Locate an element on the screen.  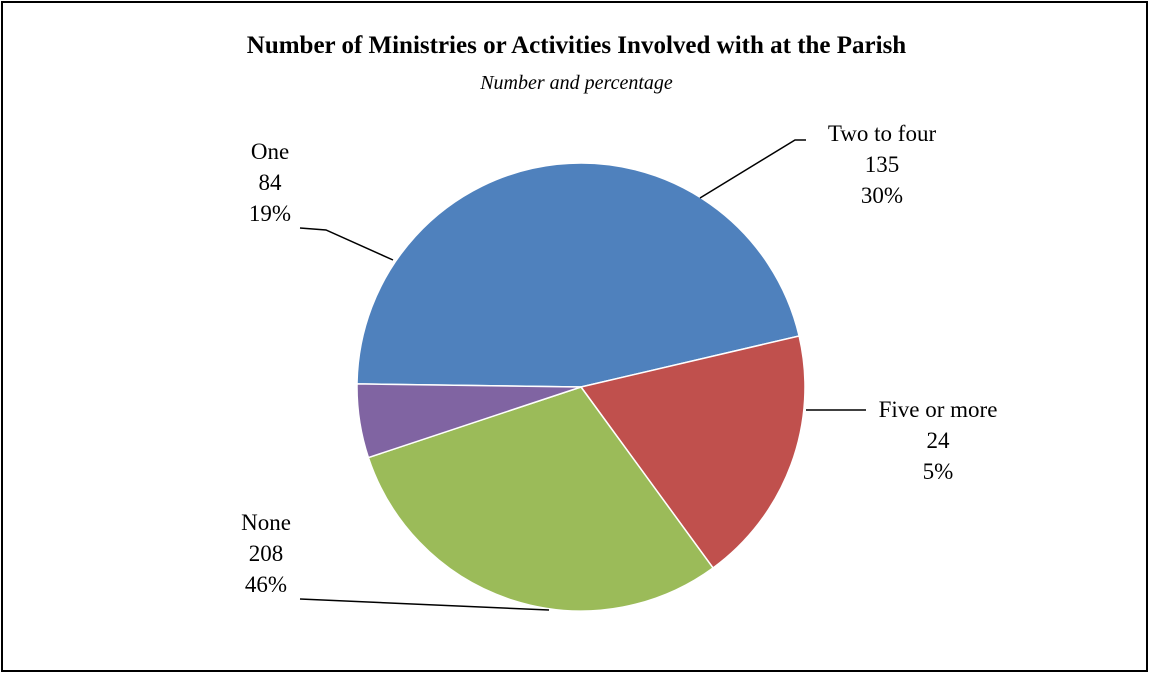
slice-value-one: 84 is located at coordinates (271, 182).